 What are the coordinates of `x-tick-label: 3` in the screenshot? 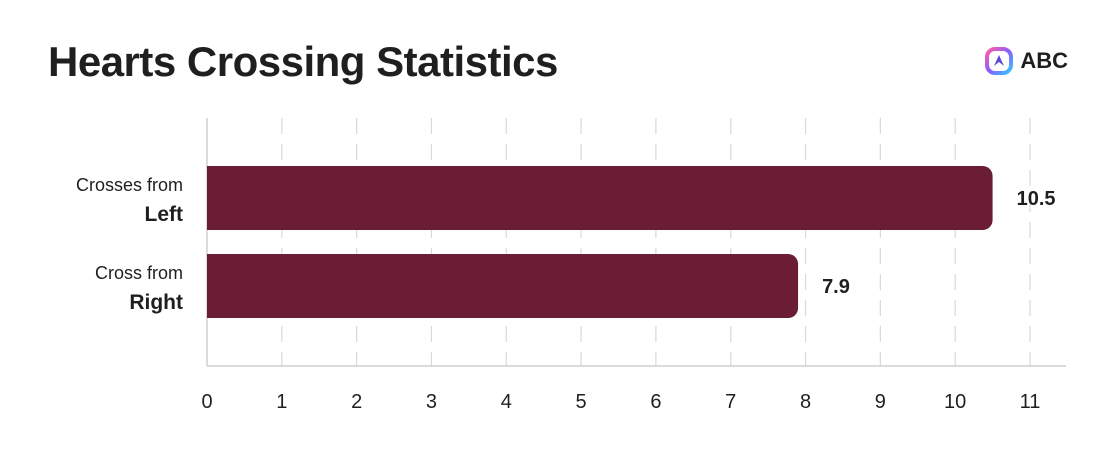 It's located at (431, 402).